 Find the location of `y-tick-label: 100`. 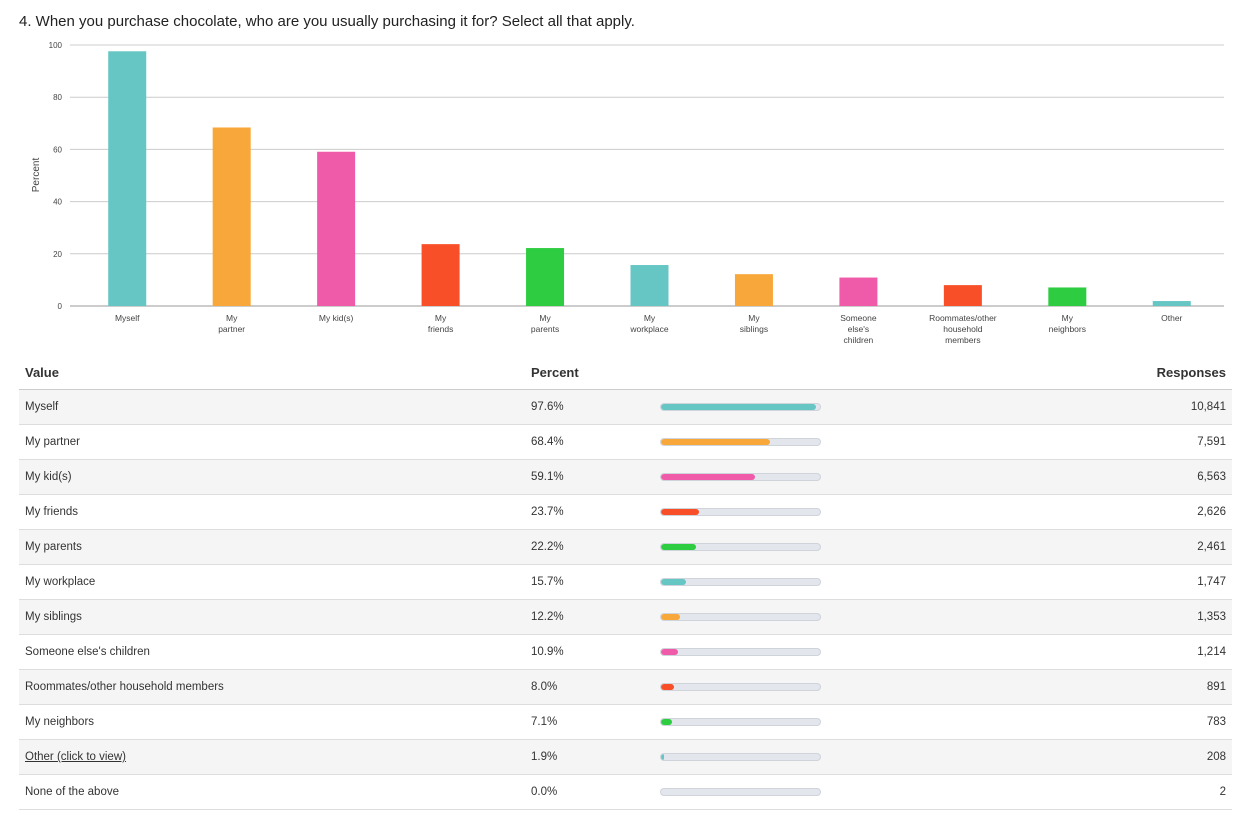

y-tick-label: 100 is located at coordinates (56, 45).